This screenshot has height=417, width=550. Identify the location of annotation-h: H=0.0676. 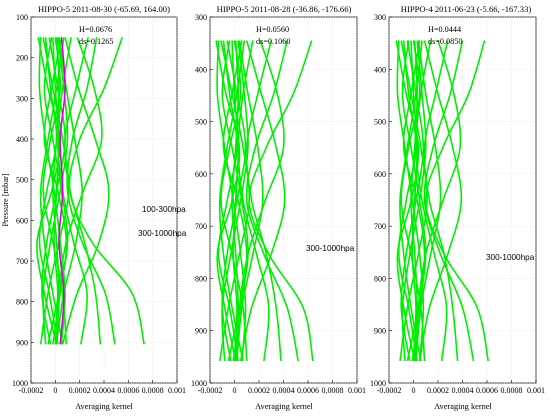
(95, 29).